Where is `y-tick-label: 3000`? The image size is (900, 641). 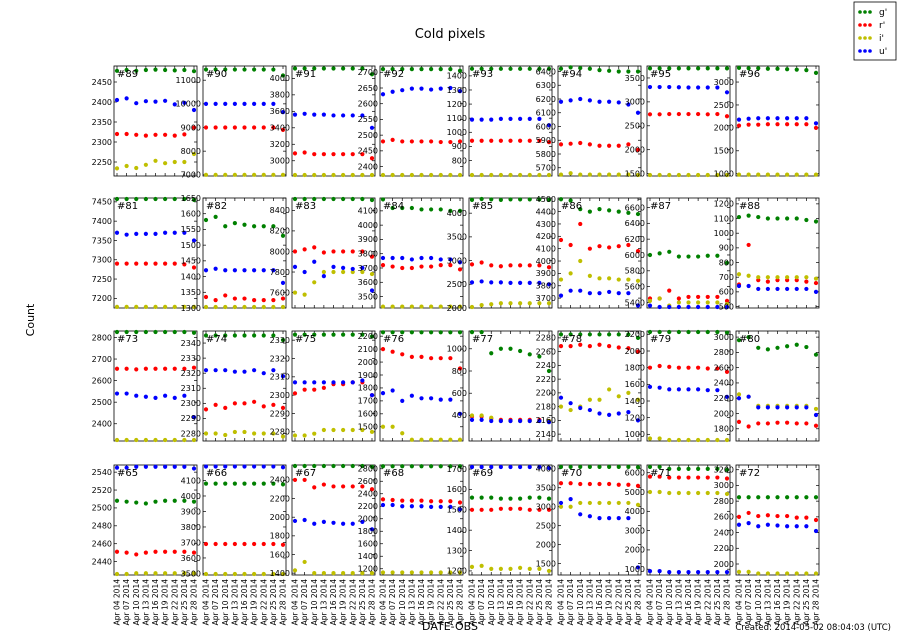
y-tick-label: 3000 is located at coordinates (635, 102).